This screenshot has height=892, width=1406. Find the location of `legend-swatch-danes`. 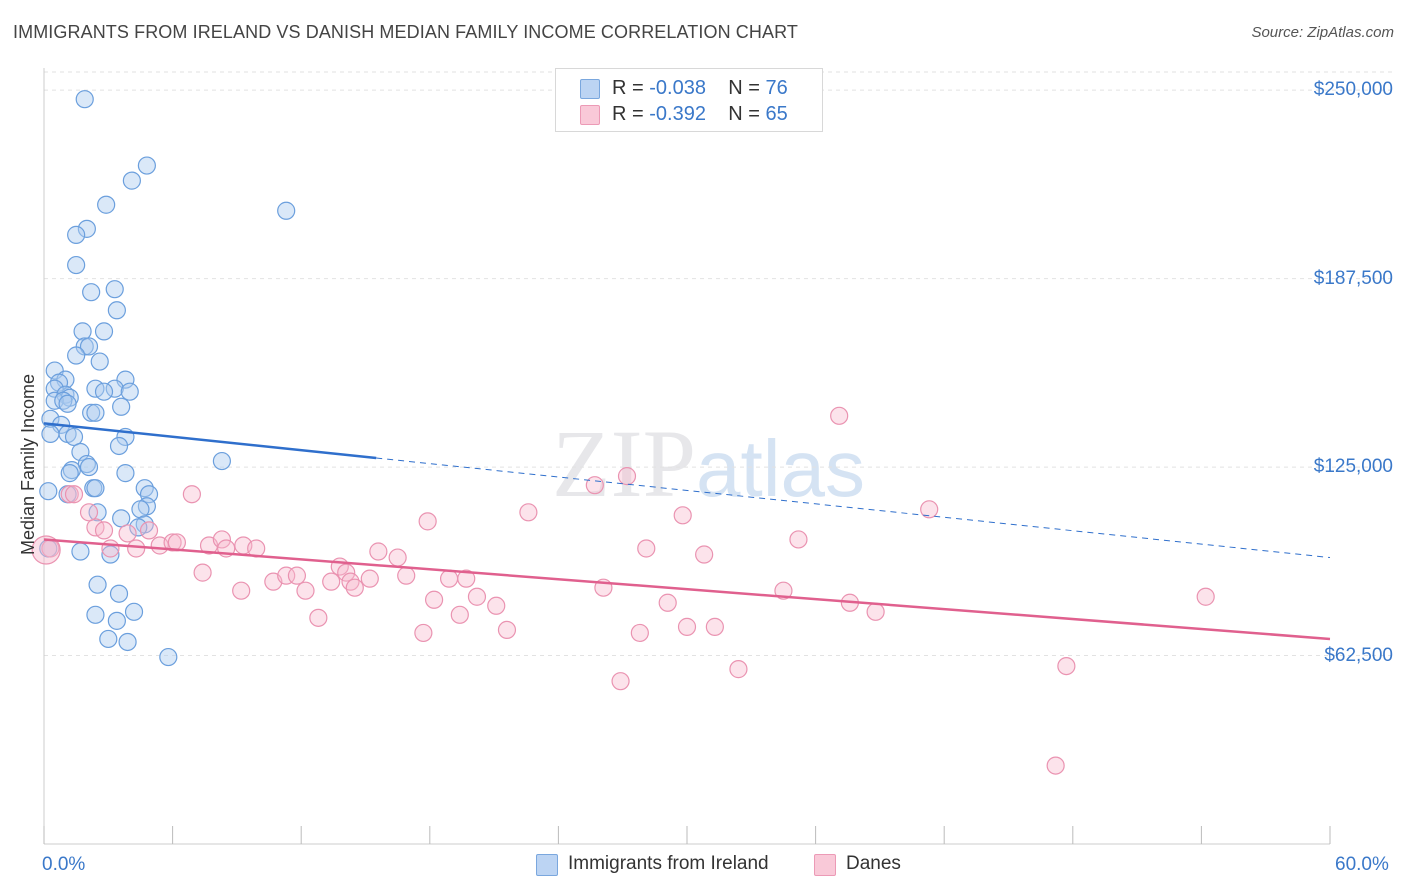

legend-swatch-danes is located at coordinates (590, 115).